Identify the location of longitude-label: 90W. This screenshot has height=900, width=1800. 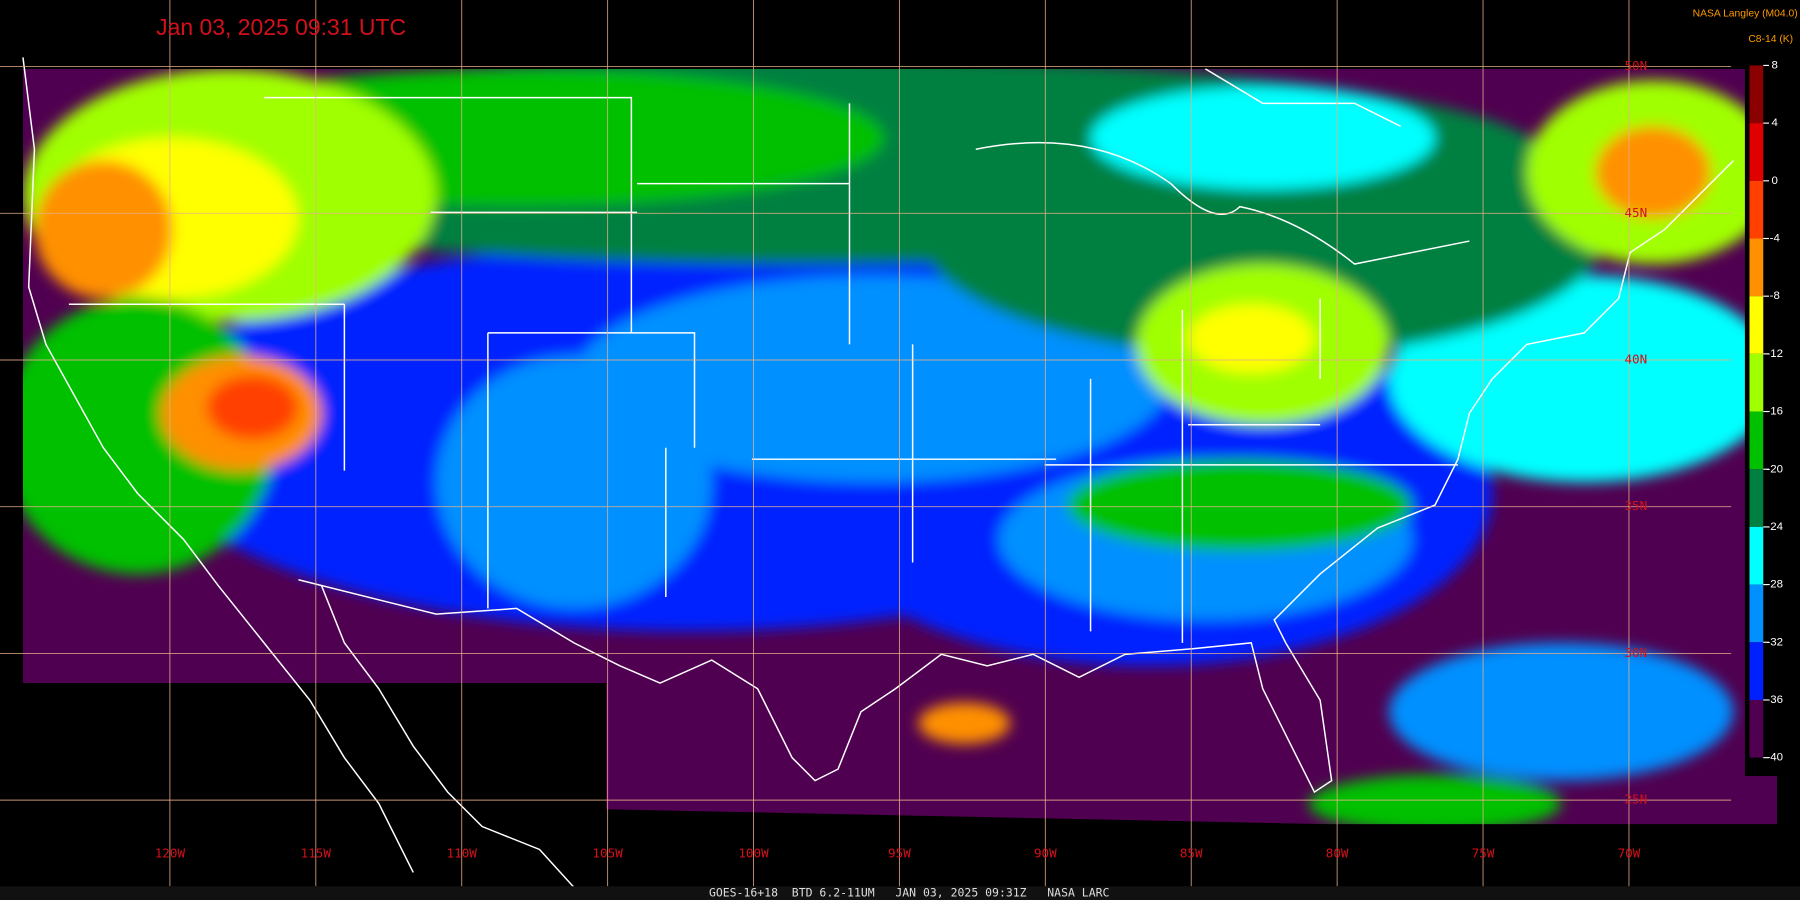
(1045, 853).